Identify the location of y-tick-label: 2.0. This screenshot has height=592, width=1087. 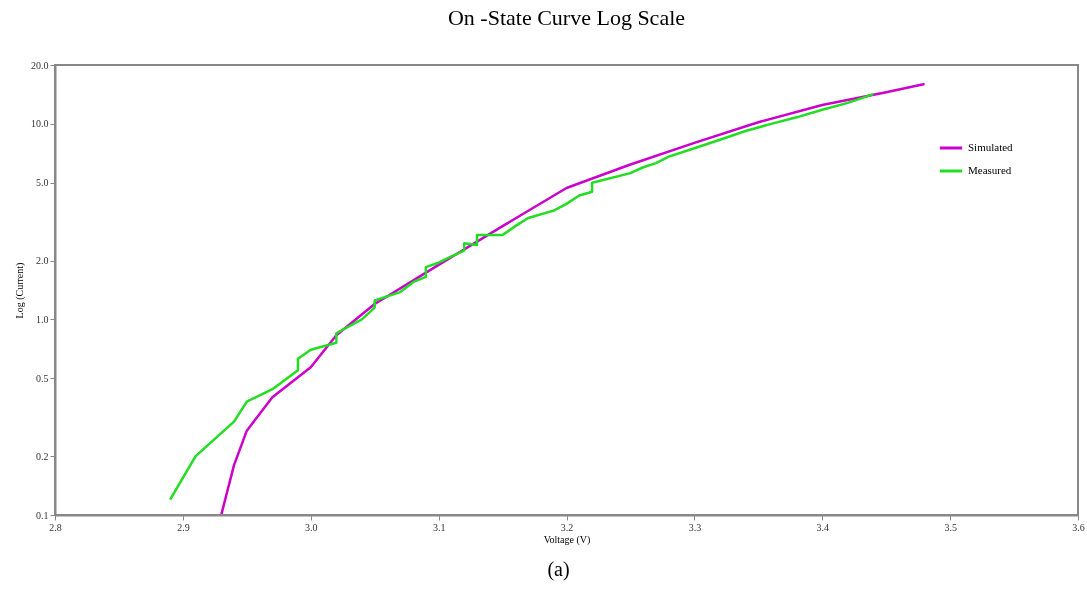
(42, 261).